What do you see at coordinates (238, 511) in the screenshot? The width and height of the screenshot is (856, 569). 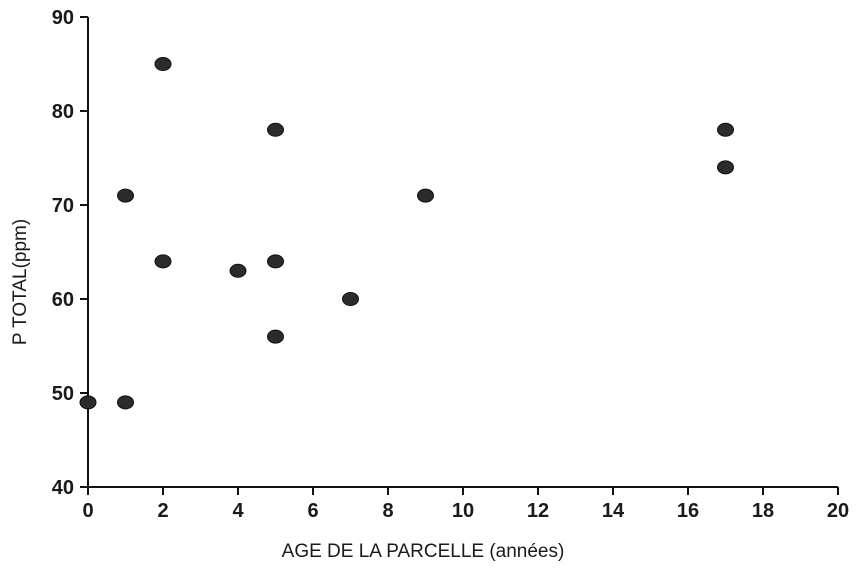 I see `x-tick-label: 4` at bounding box center [238, 511].